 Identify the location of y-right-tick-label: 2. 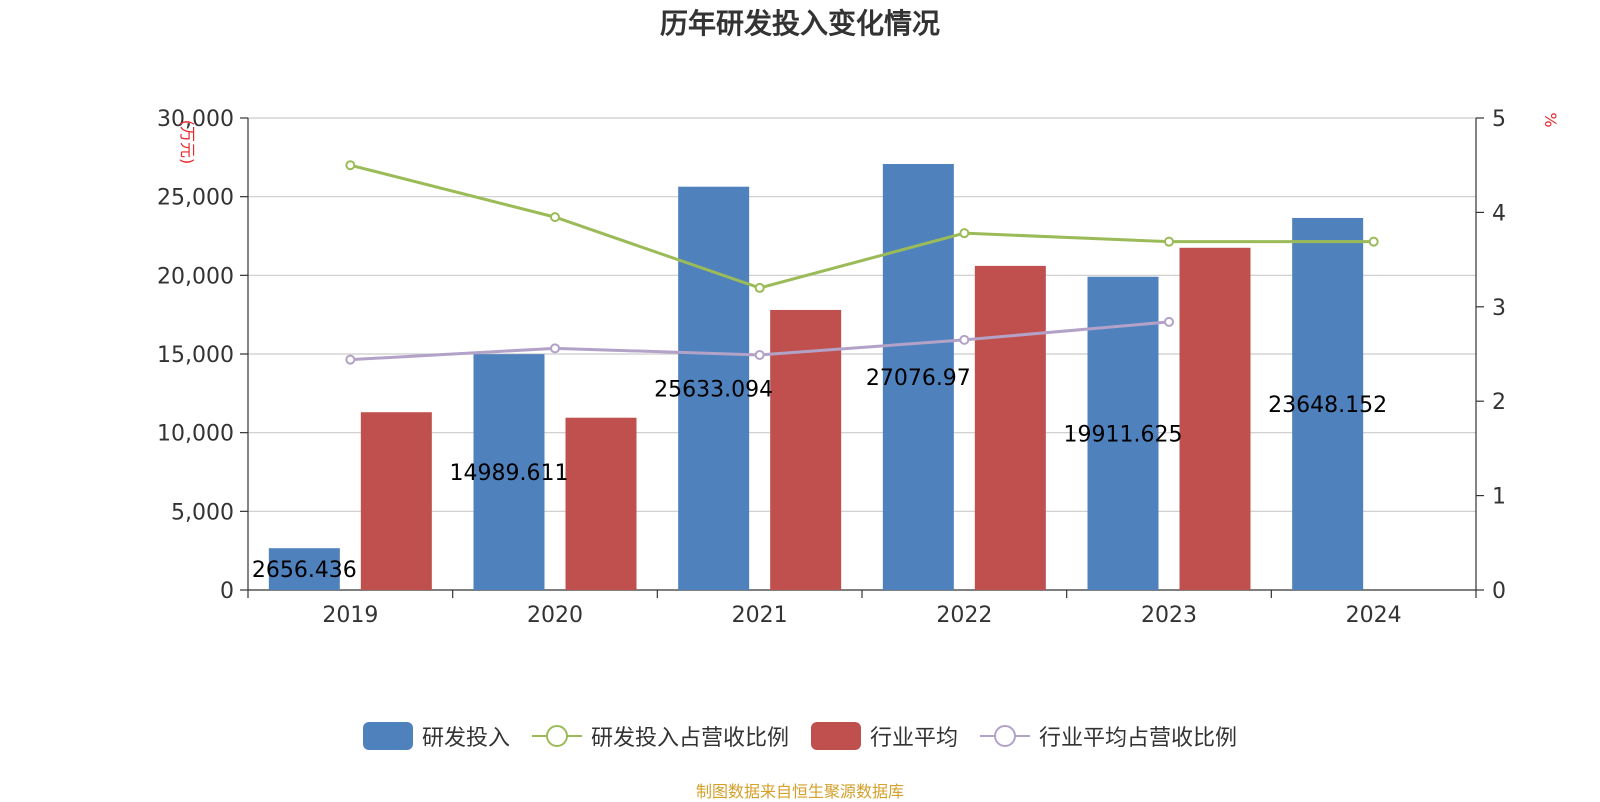
(1499, 402).